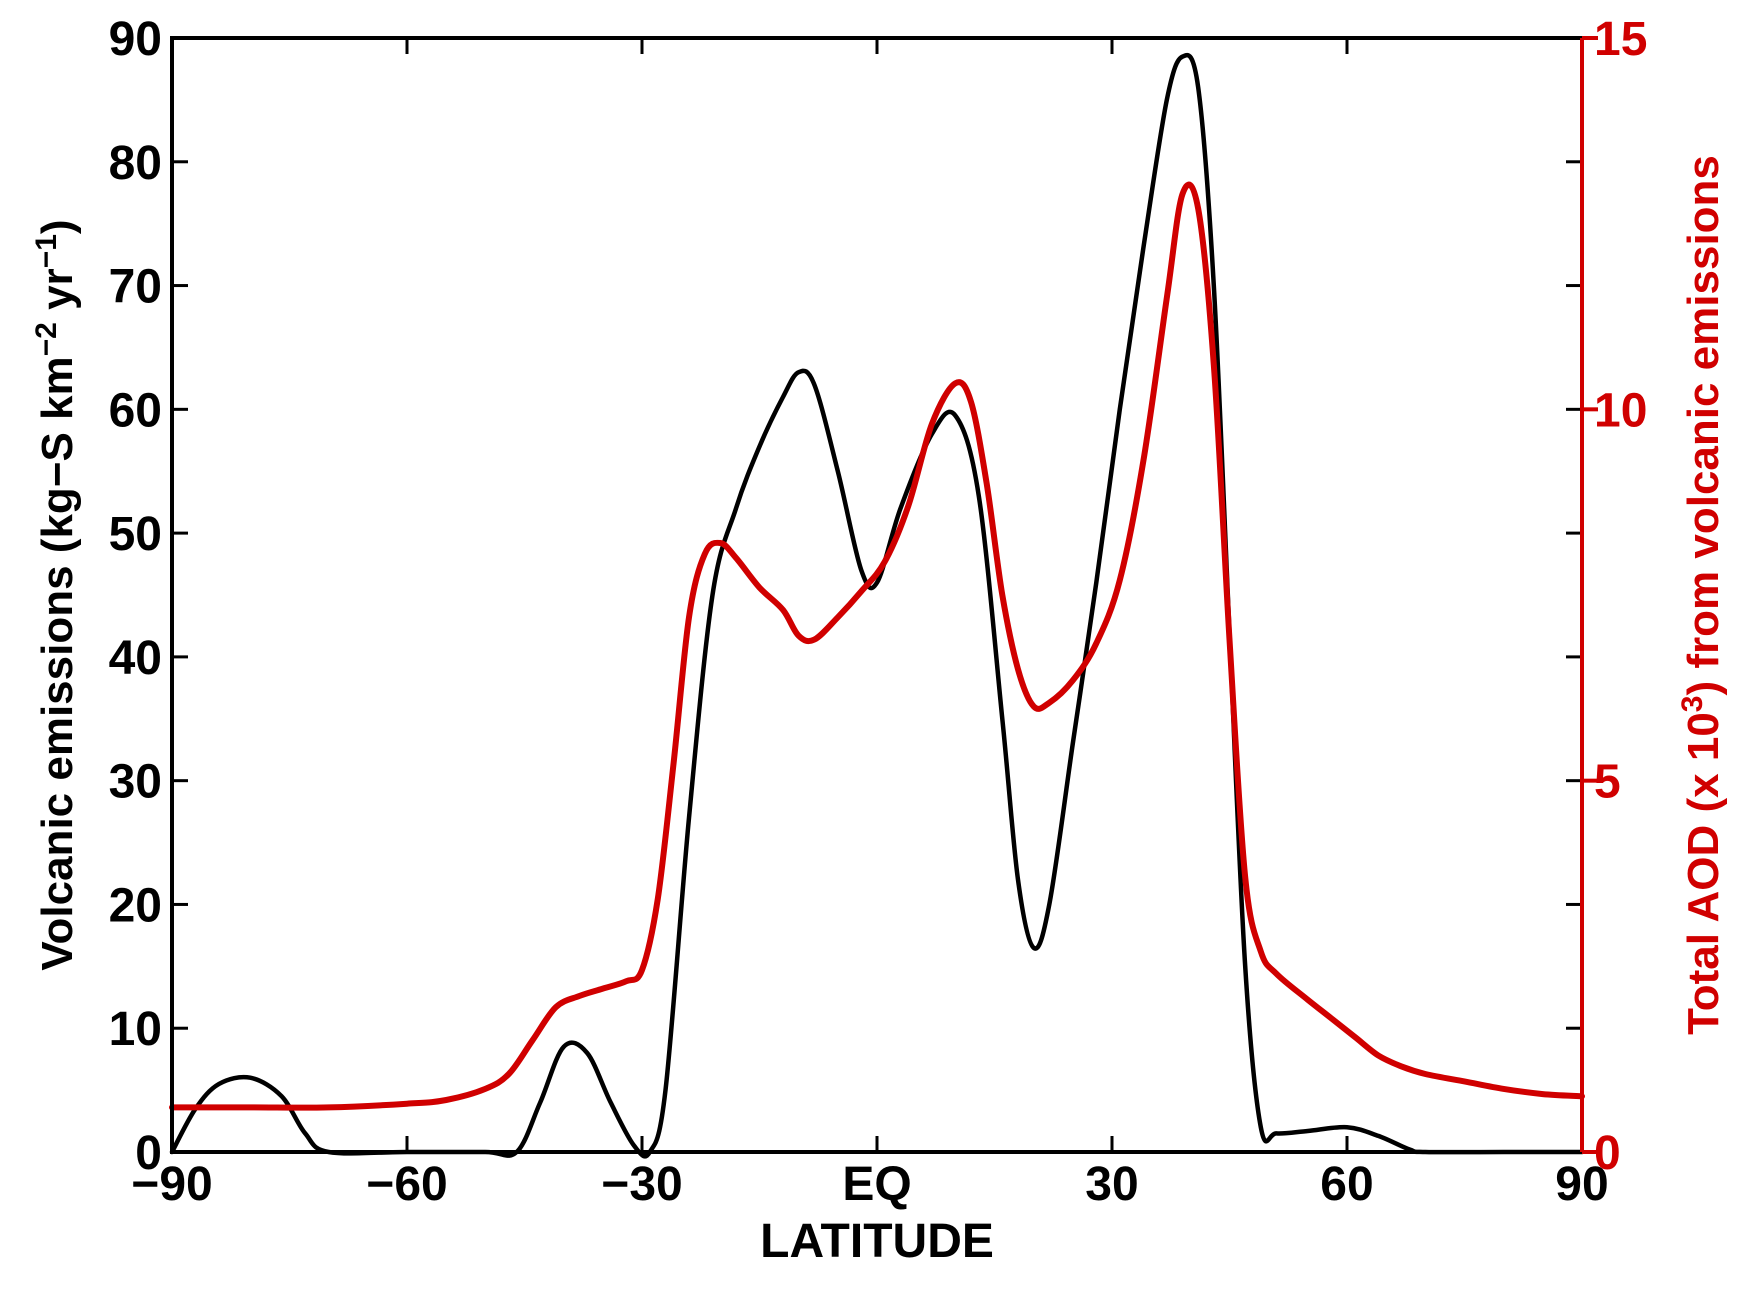  Describe the element at coordinates (1620, 39) in the screenshot. I see `right-y-tick-label: 15` at that location.